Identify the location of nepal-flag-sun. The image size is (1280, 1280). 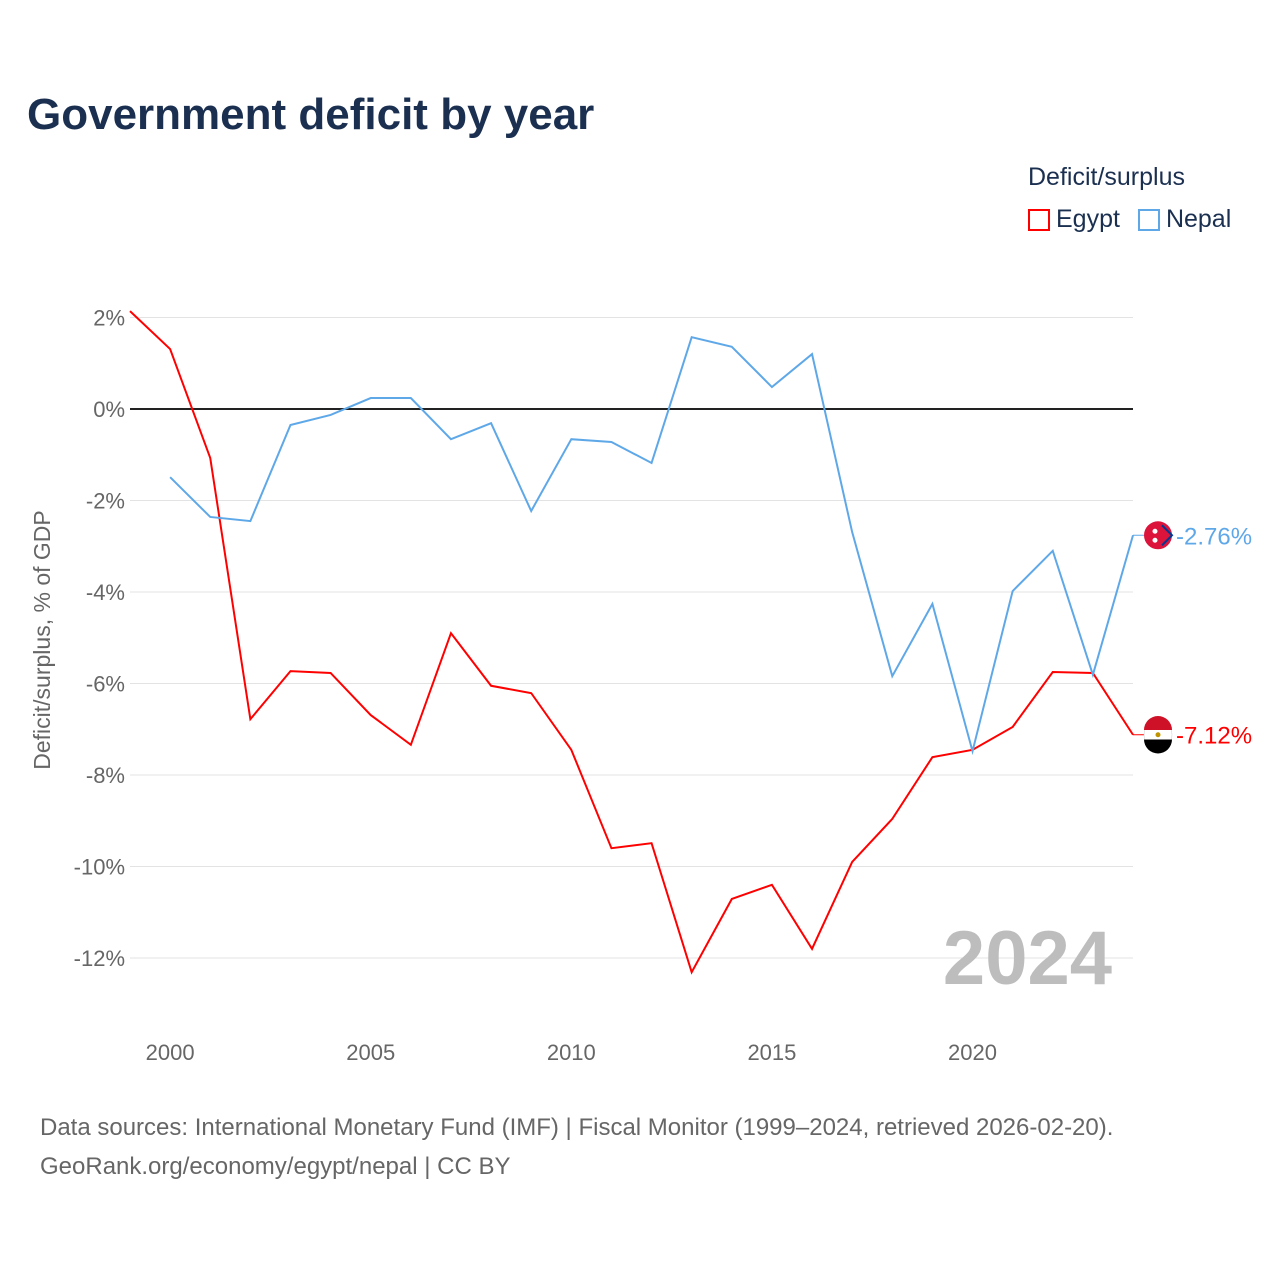
(1155, 540).